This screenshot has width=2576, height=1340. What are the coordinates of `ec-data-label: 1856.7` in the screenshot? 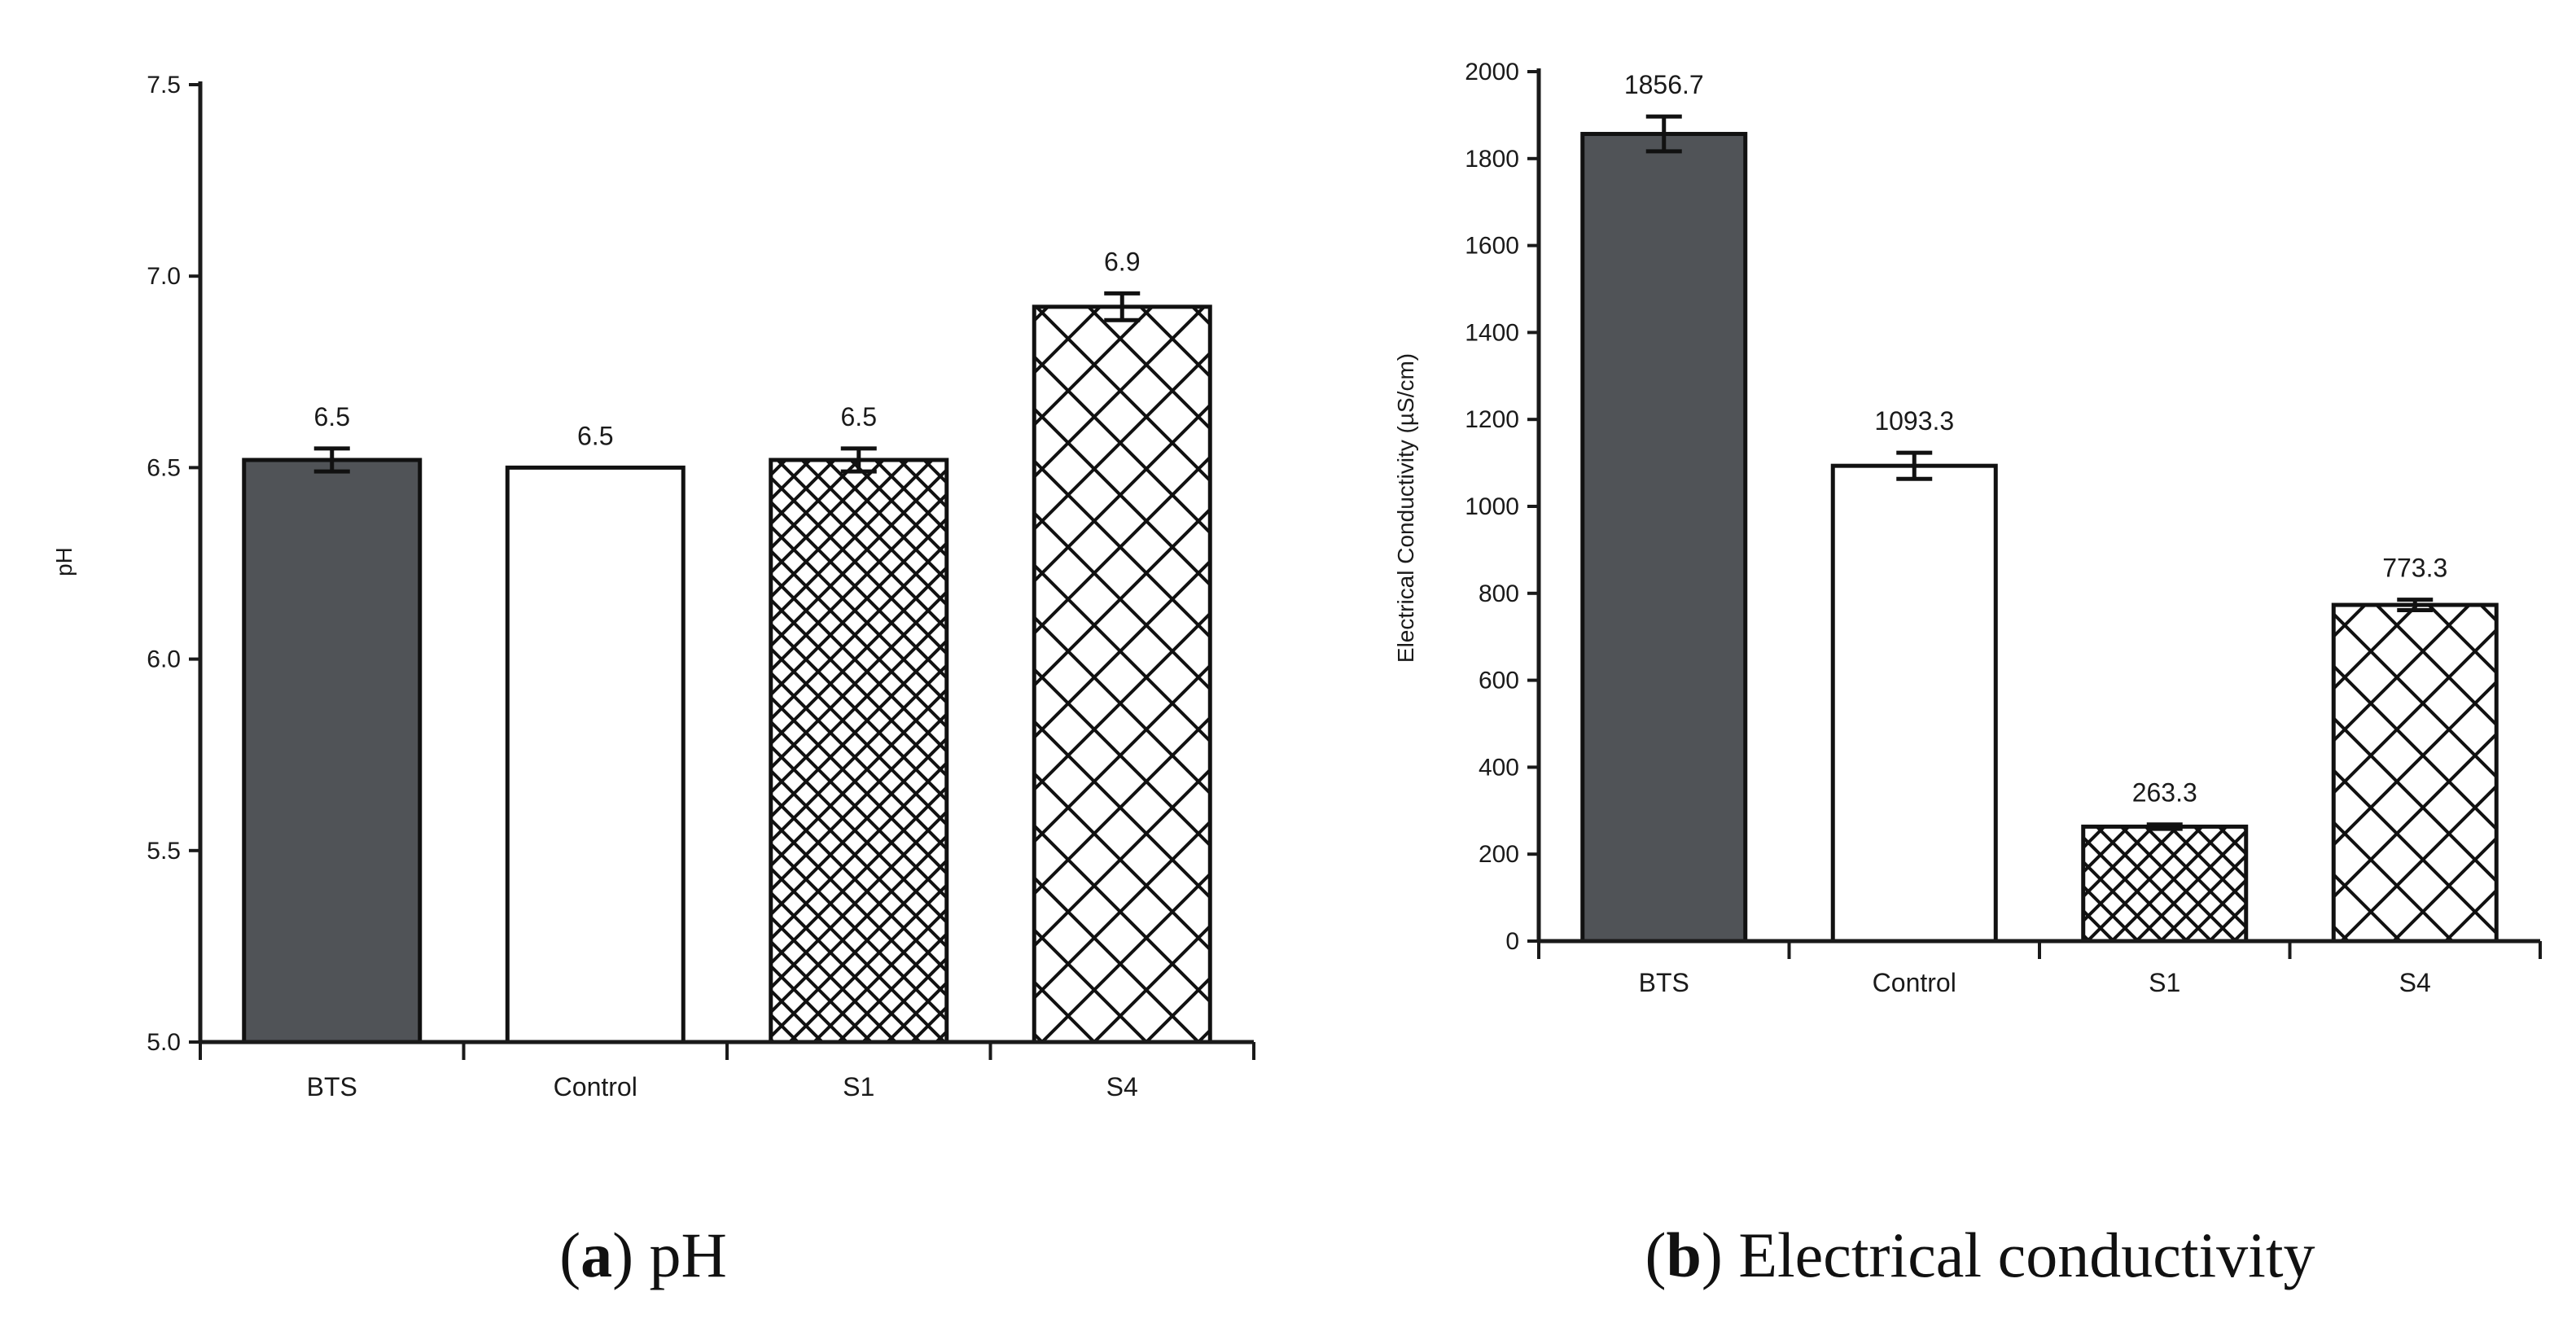 It's located at (1664, 84).